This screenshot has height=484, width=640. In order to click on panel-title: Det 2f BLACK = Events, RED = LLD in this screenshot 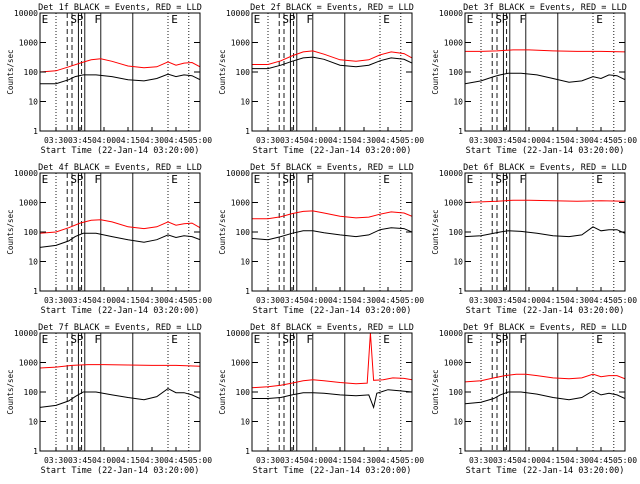, I will do `click(332, 8)`.